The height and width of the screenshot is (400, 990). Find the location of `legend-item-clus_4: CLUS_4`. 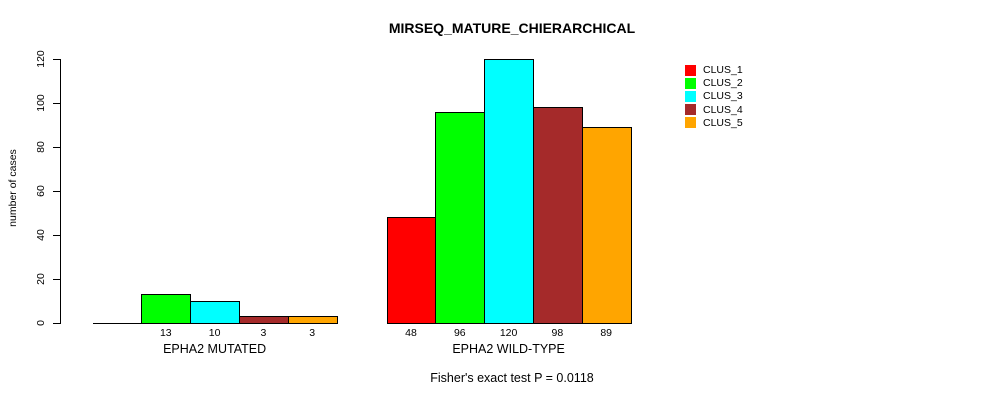

legend-item-clus_4: CLUS_4 is located at coordinates (714, 110).